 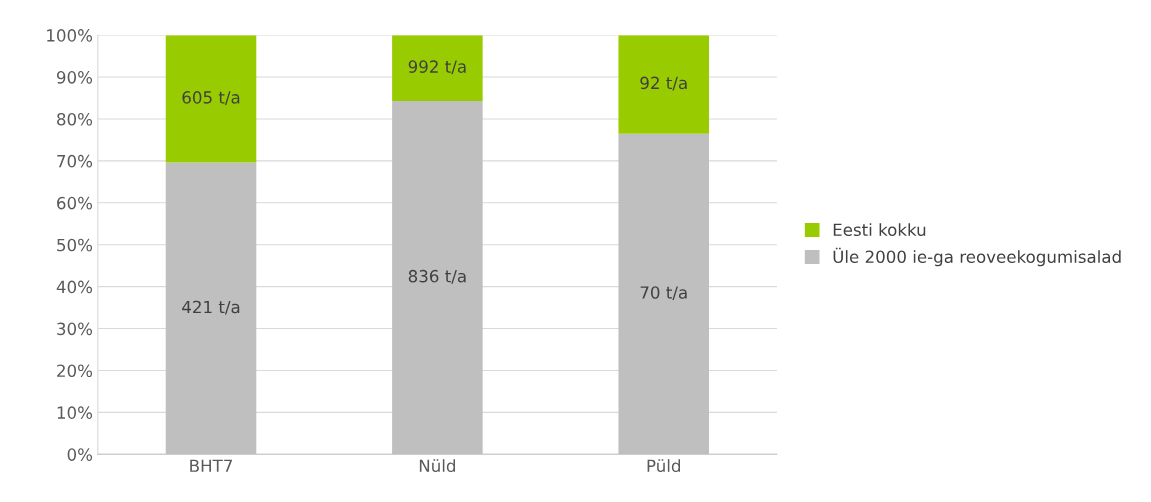 What do you see at coordinates (75, 371) in the screenshot?
I see `y-tick-label: 20%` at bounding box center [75, 371].